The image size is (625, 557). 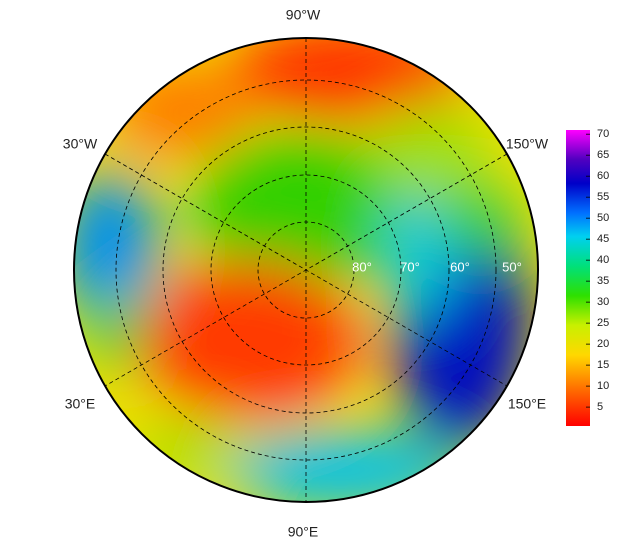 What do you see at coordinates (603, 176) in the screenshot?
I see `colorbar-tick-label: 60` at bounding box center [603, 176].